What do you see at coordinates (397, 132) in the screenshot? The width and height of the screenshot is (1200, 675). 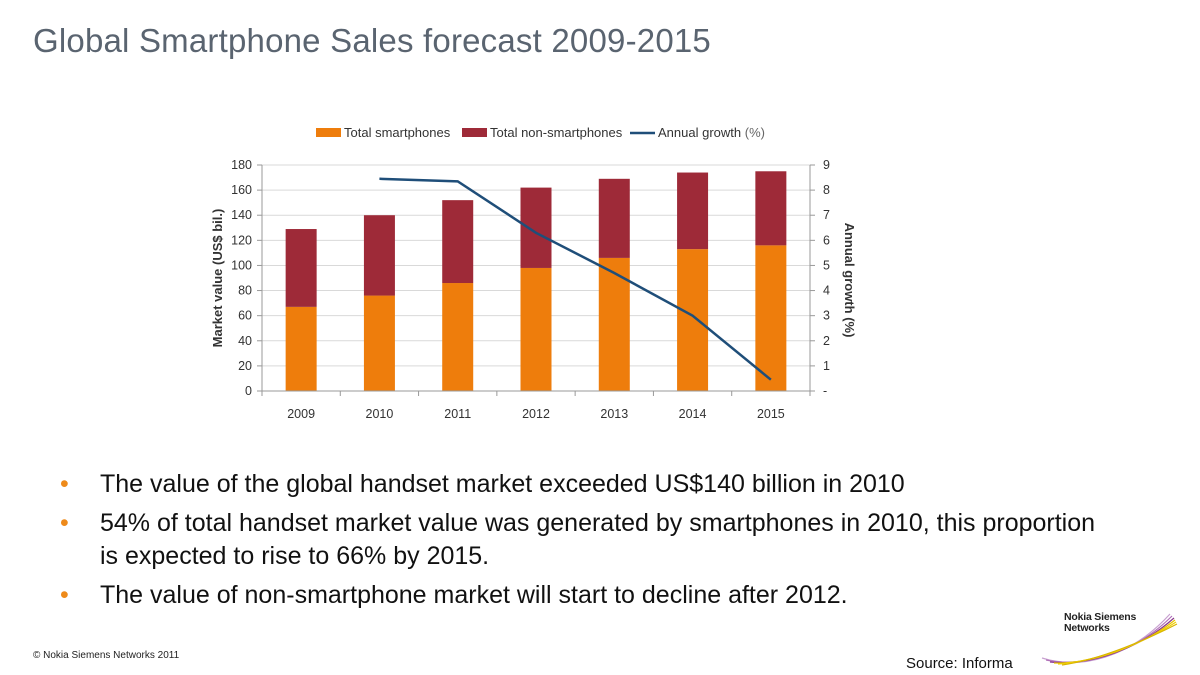 I see `legend-label-smartphones: Total smartphones` at bounding box center [397, 132].